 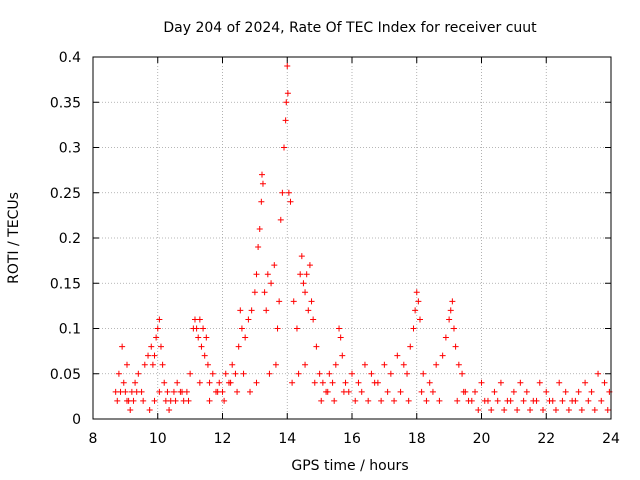 I want to click on x-tick-label: 14, so click(x=287, y=439).